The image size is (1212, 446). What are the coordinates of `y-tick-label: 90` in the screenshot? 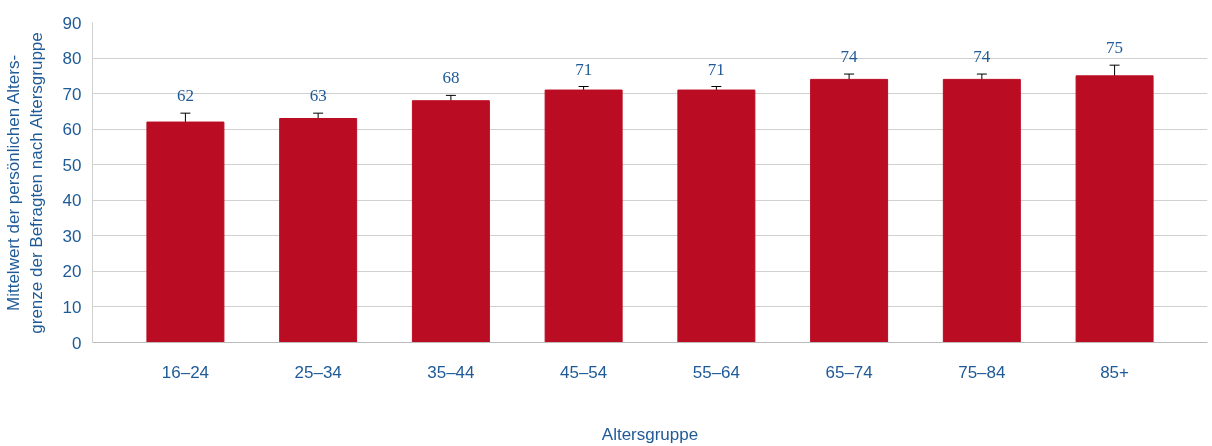 It's located at (72, 23).